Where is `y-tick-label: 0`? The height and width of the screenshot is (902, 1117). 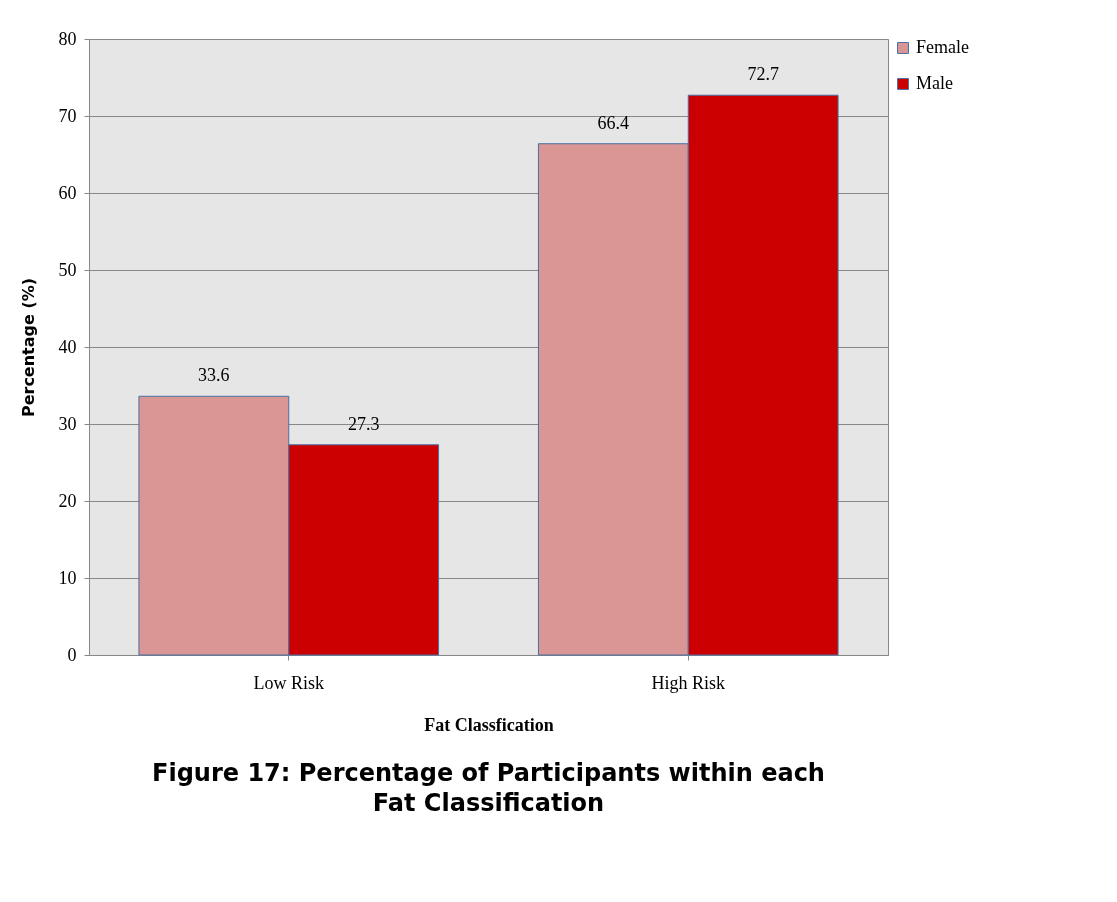 y-tick-label: 0 is located at coordinates (72, 654).